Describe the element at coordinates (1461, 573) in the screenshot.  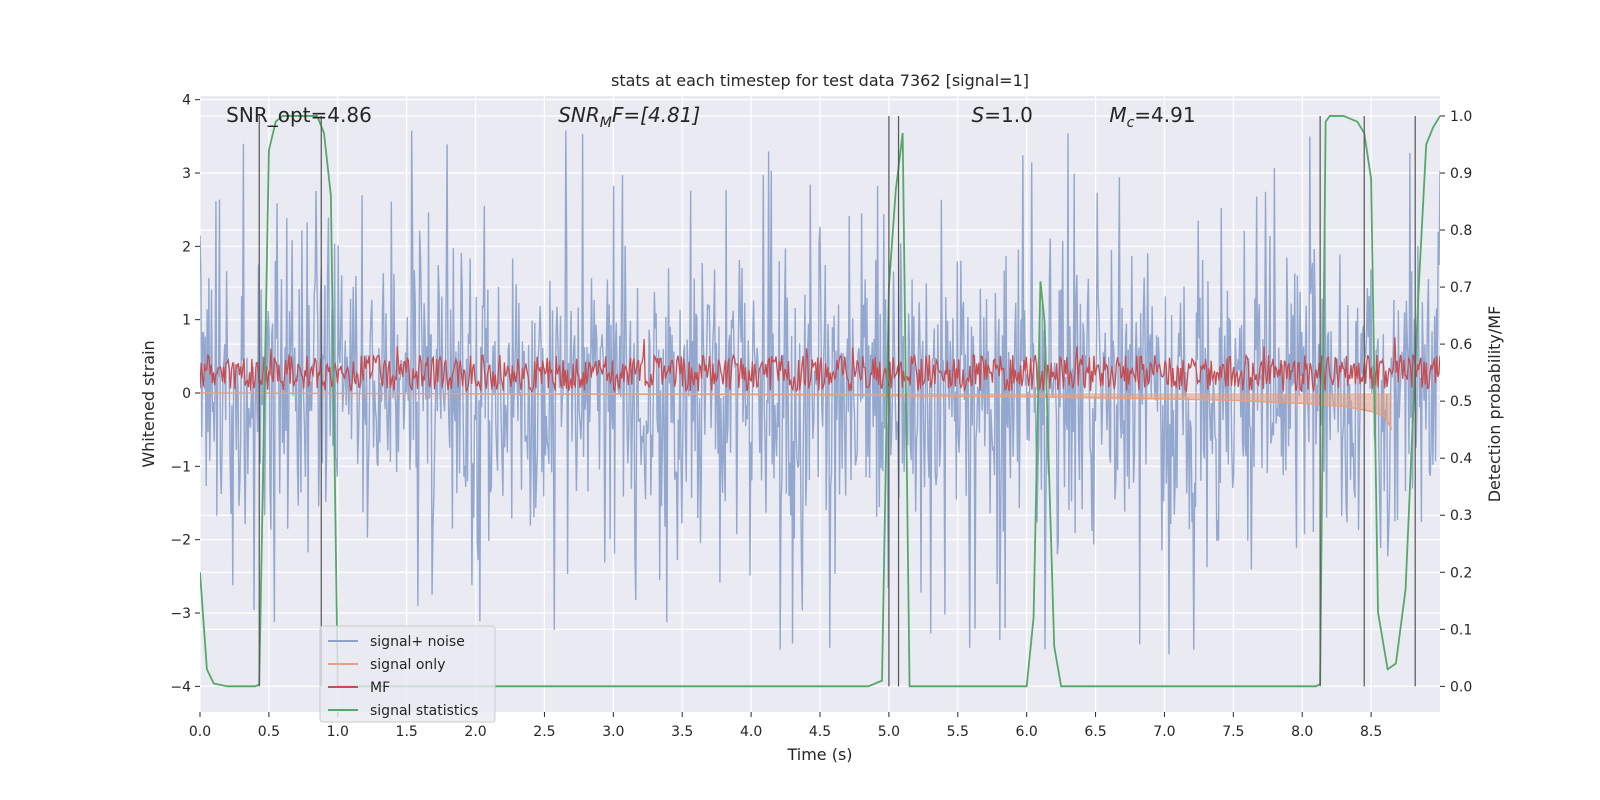
I see `y-tick-label-right: 0.2` at that location.